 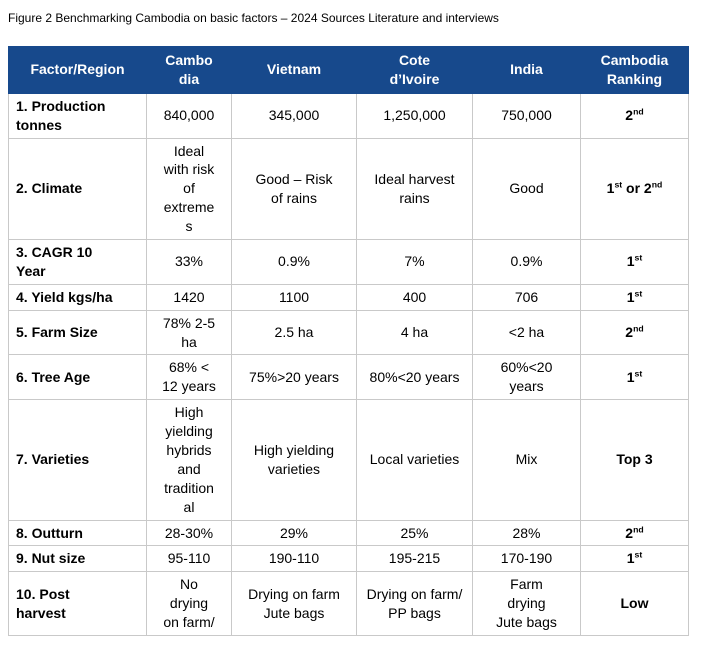 What do you see at coordinates (77, 189) in the screenshot?
I see `factor-cell: 2. Climate` at bounding box center [77, 189].